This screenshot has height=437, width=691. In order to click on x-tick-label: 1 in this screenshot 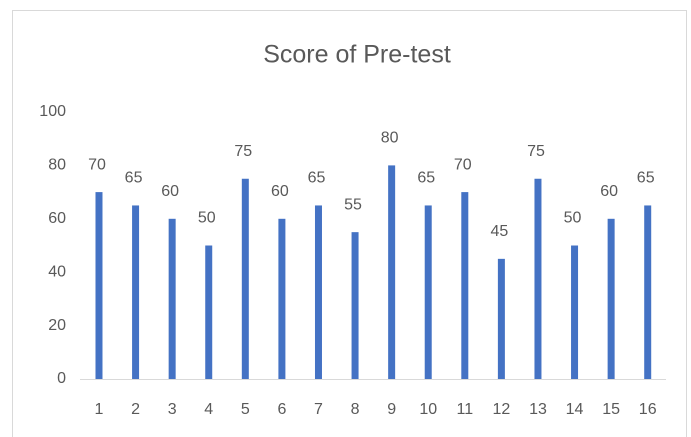, I will do `click(99, 409)`.